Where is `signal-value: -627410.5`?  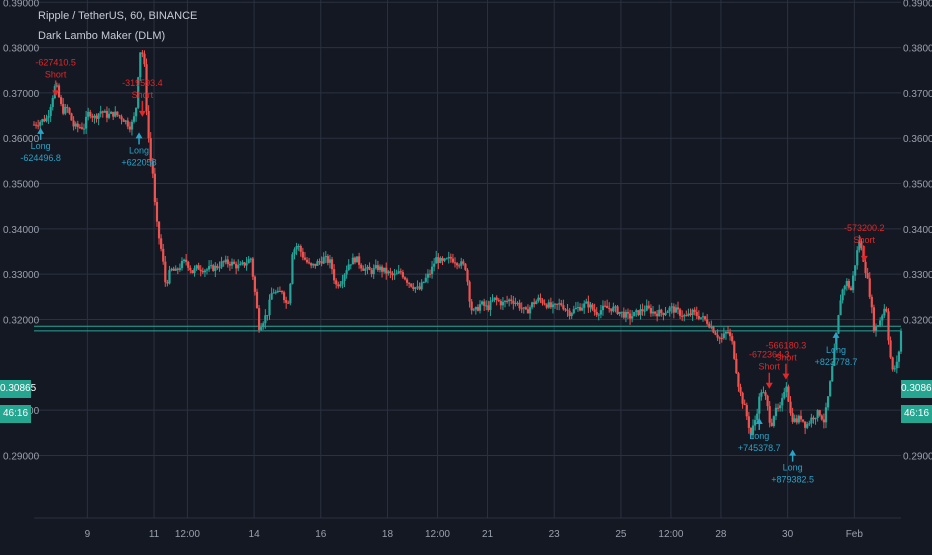 signal-value: -627410.5 is located at coordinates (55, 62).